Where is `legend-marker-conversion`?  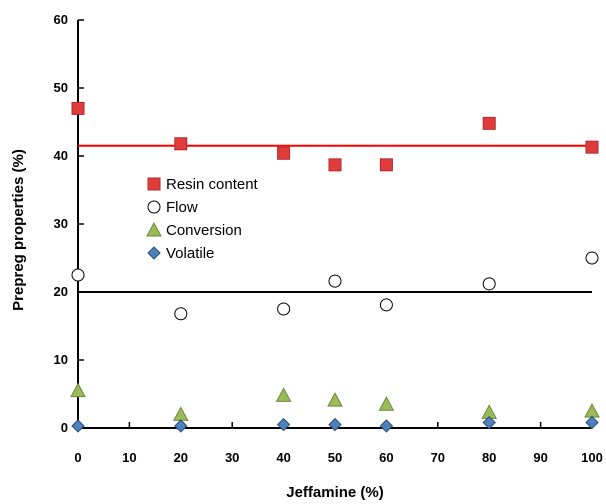 legend-marker-conversion is located at coordinates (154, 229).